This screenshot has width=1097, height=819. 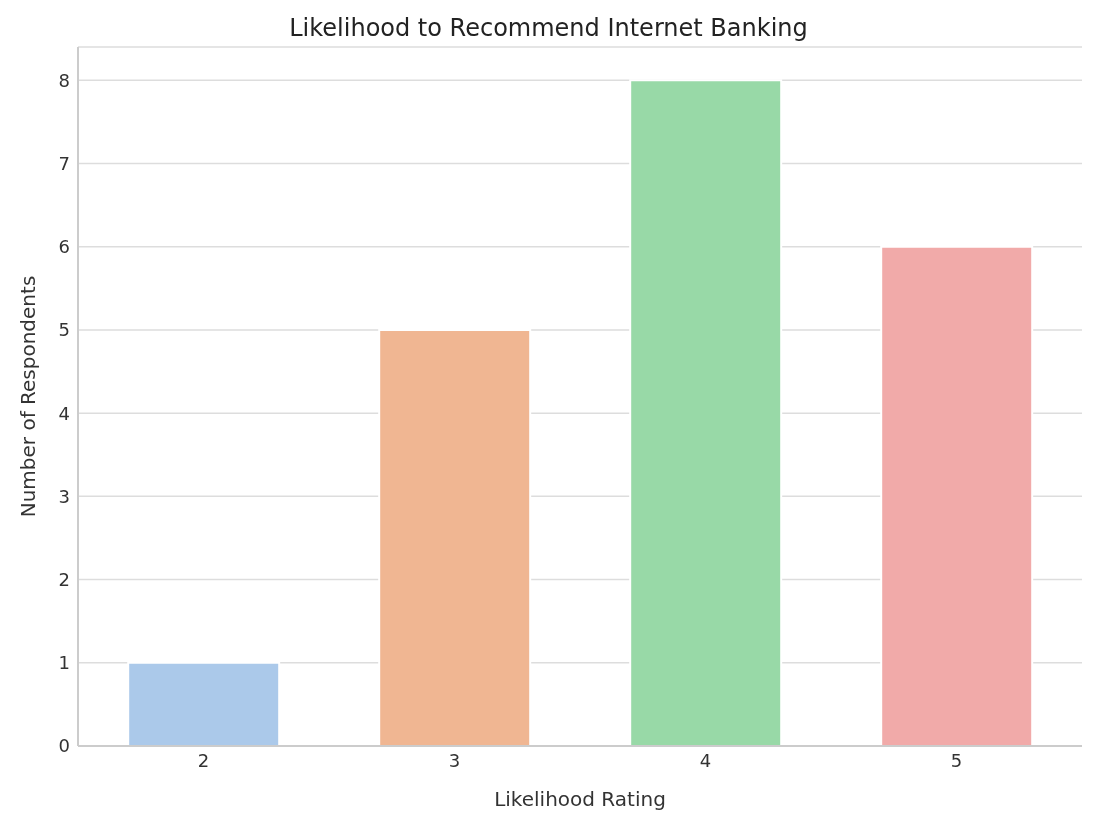 What do you see at coordinates (64, 247) in the screenshot?
I see `y-tick-label: 6` at bounding box center [64, 247].